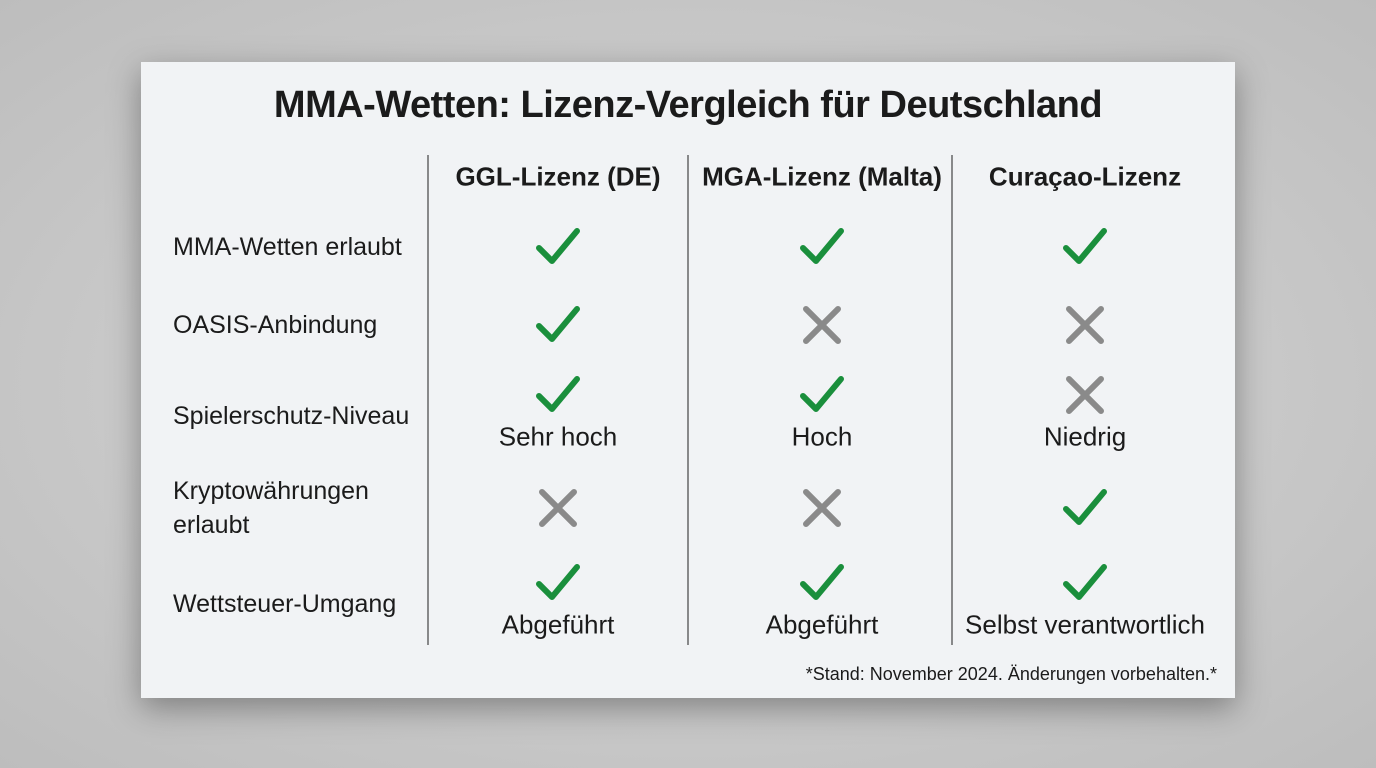 The image size is (1376, 768). Describe the element at coordinates (822, 176) in the screenshot. I see `column-header: MGA-Lizenz (Malta)` at that location.